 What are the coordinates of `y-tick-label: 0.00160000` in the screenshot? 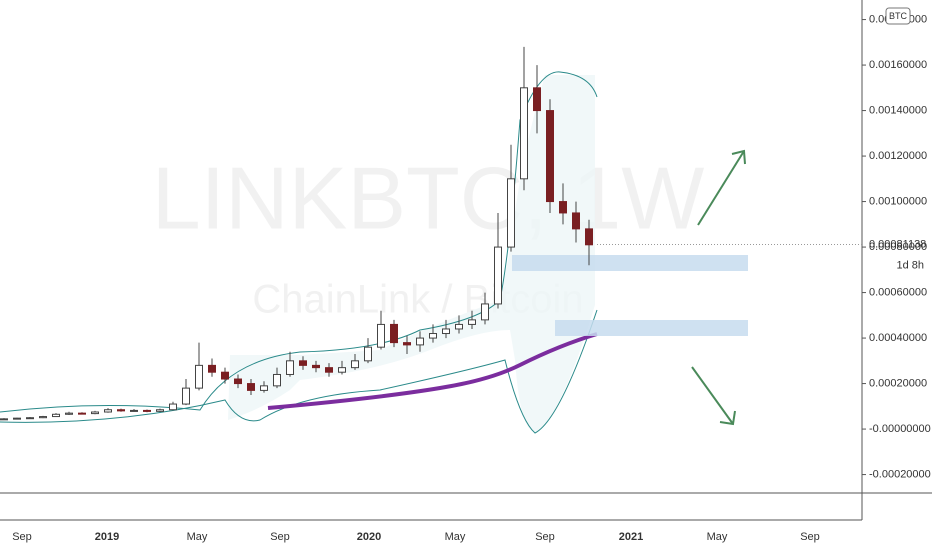 It's located at (898, 65).